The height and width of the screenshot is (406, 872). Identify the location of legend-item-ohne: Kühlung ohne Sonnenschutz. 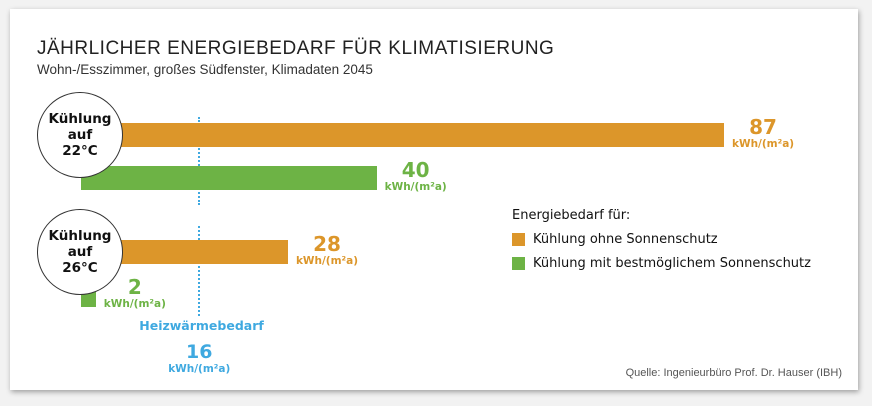
(661, 239).